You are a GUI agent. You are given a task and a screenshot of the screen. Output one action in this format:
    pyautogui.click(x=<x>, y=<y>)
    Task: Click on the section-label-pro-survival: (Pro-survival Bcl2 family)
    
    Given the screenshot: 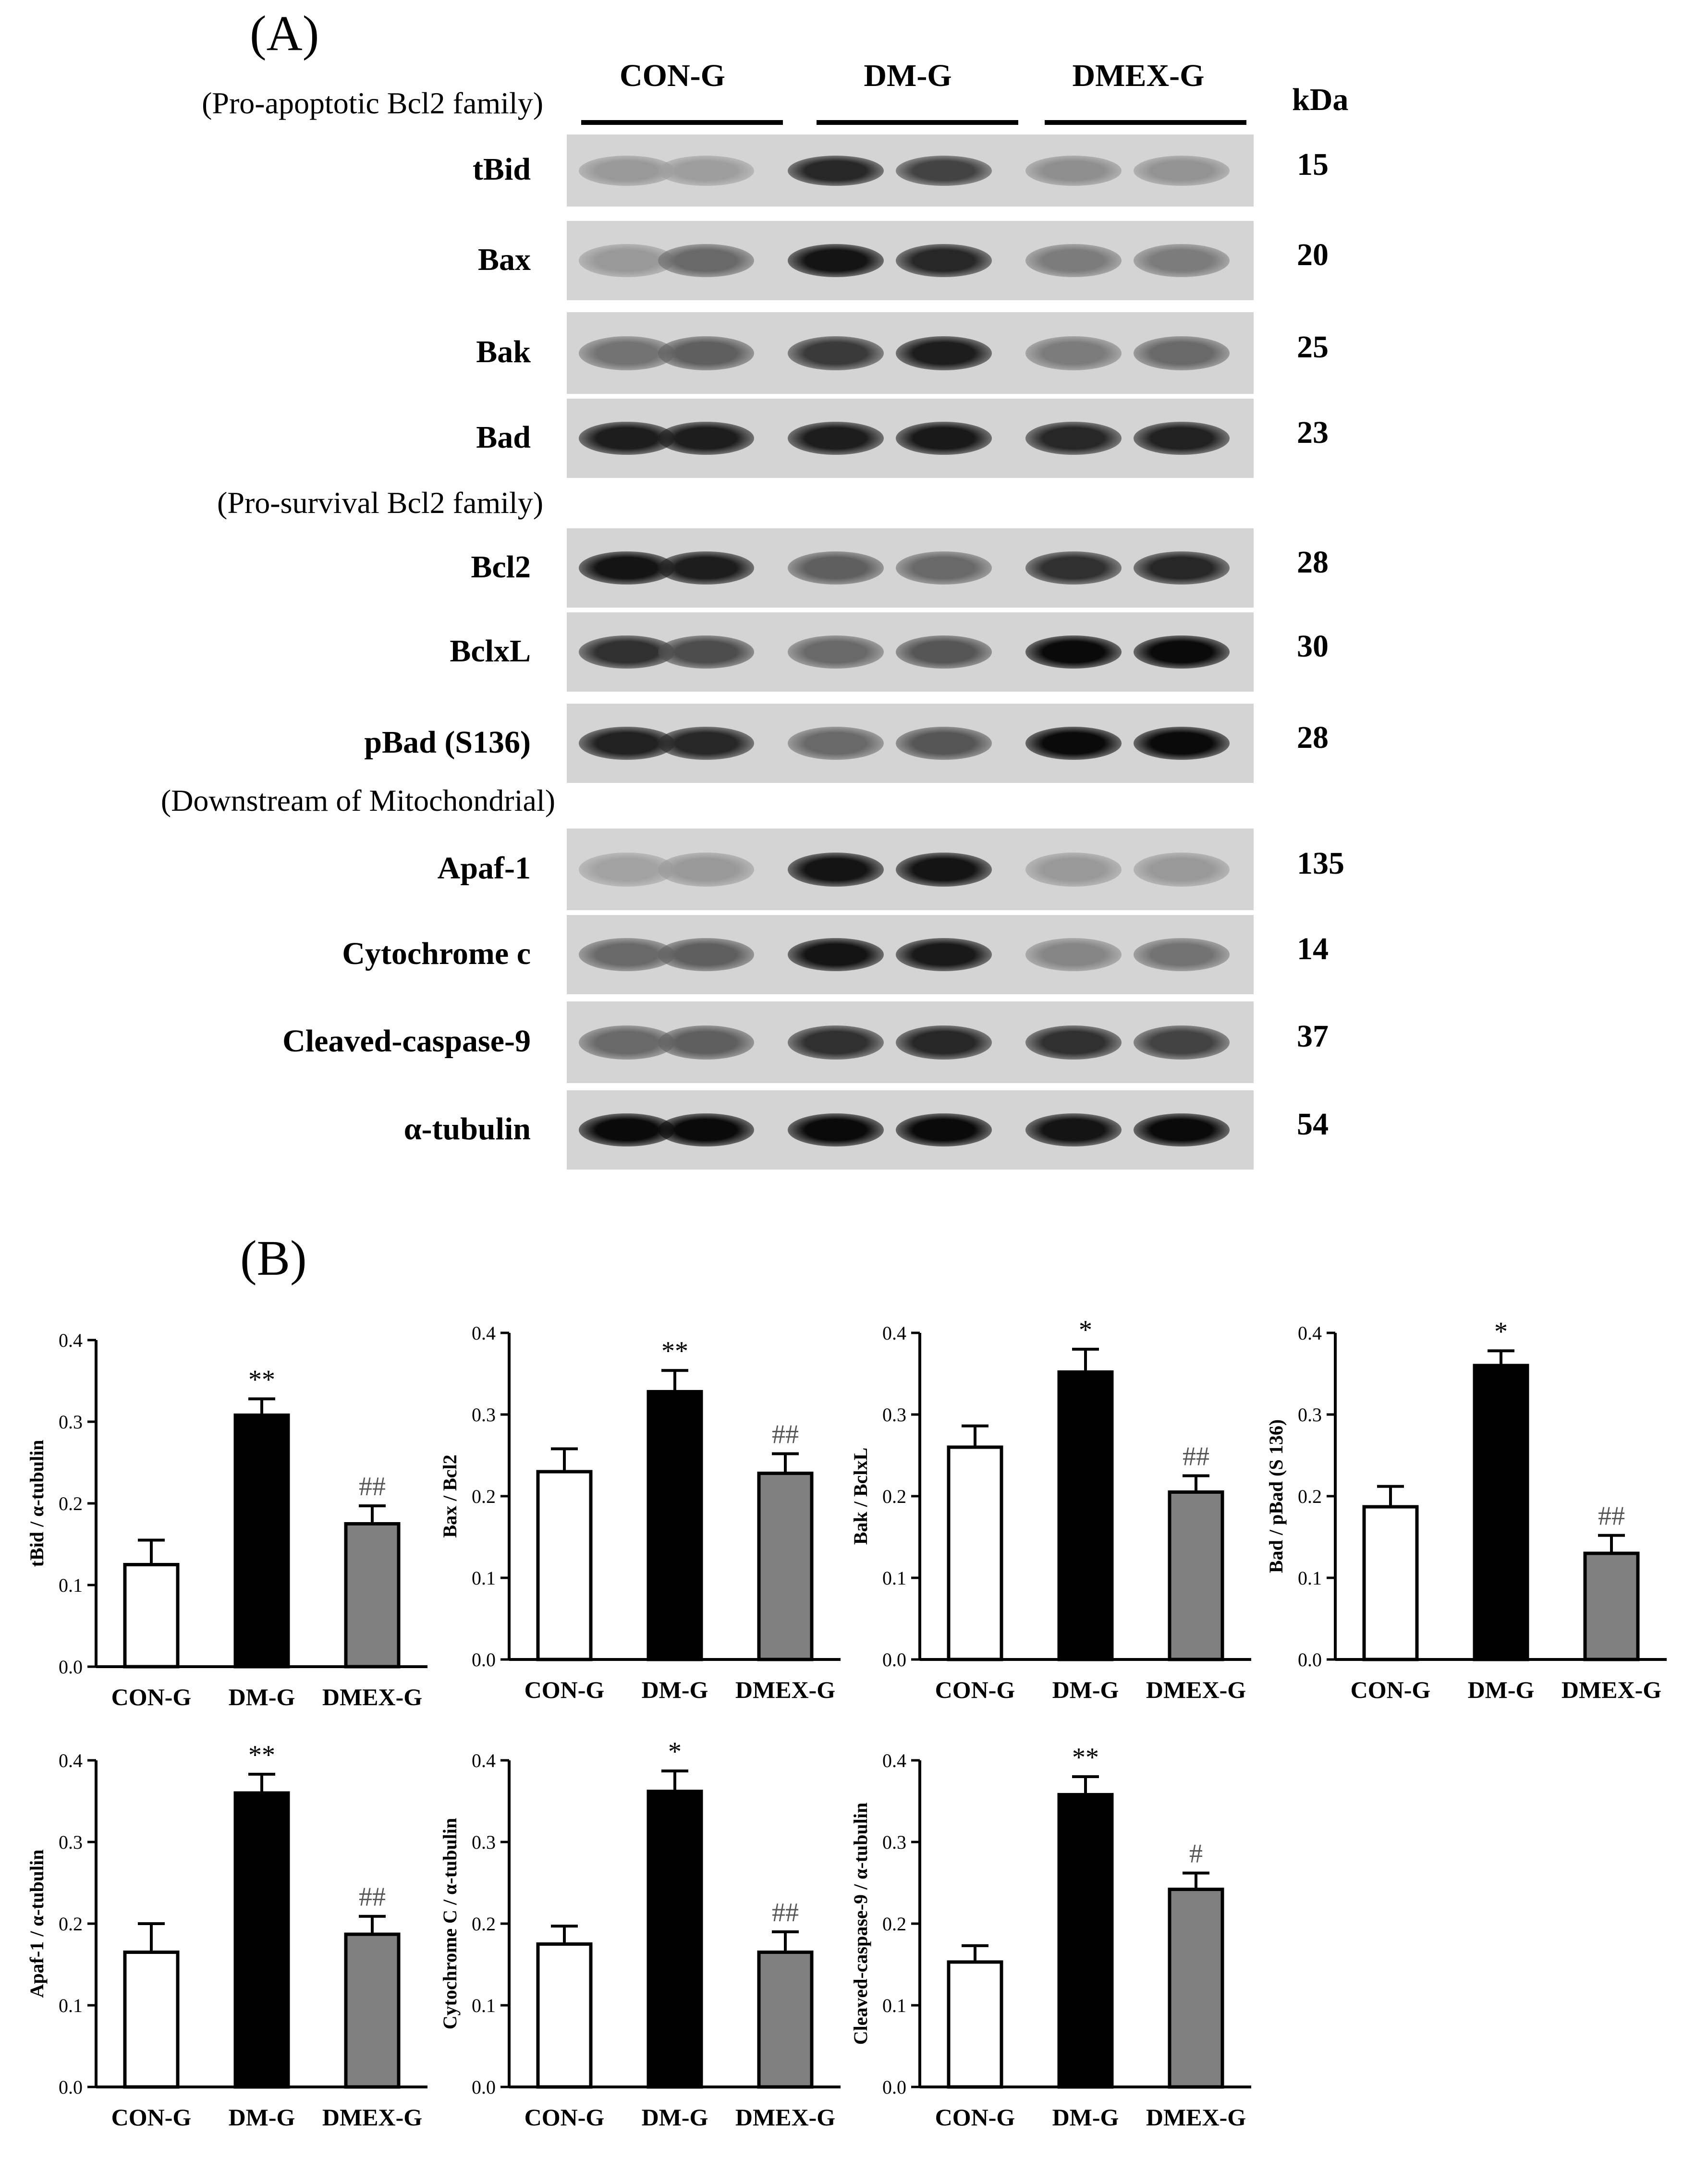 What is the action you would take?
    pyautogui.click(x=380, y=503)
    